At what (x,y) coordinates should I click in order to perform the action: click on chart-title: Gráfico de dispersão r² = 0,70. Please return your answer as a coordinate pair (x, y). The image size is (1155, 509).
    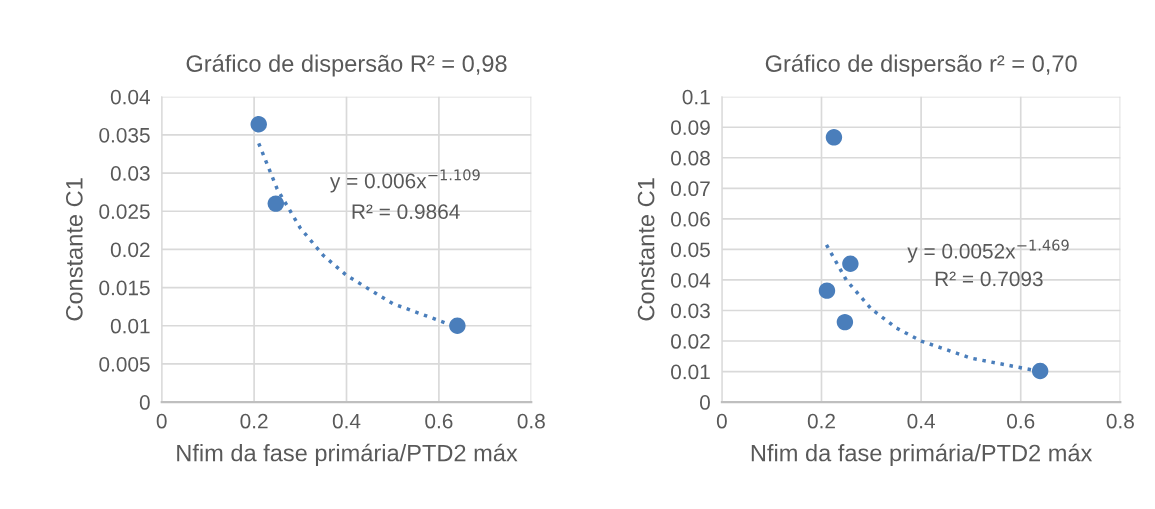
    Looking at the image, I should click on (921, 65).